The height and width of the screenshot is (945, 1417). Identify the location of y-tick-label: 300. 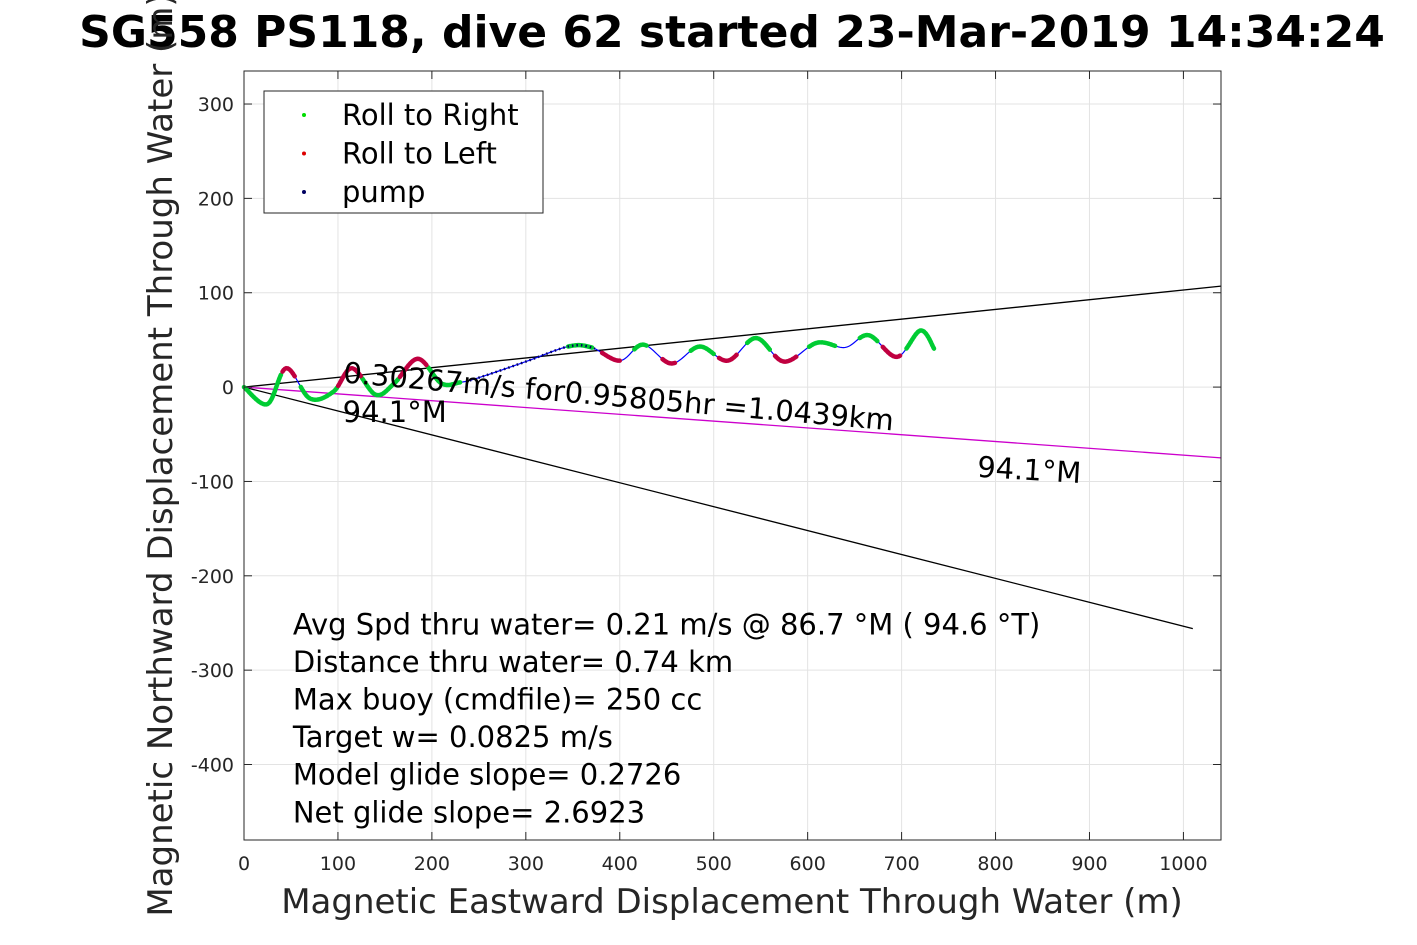
(216, 105).